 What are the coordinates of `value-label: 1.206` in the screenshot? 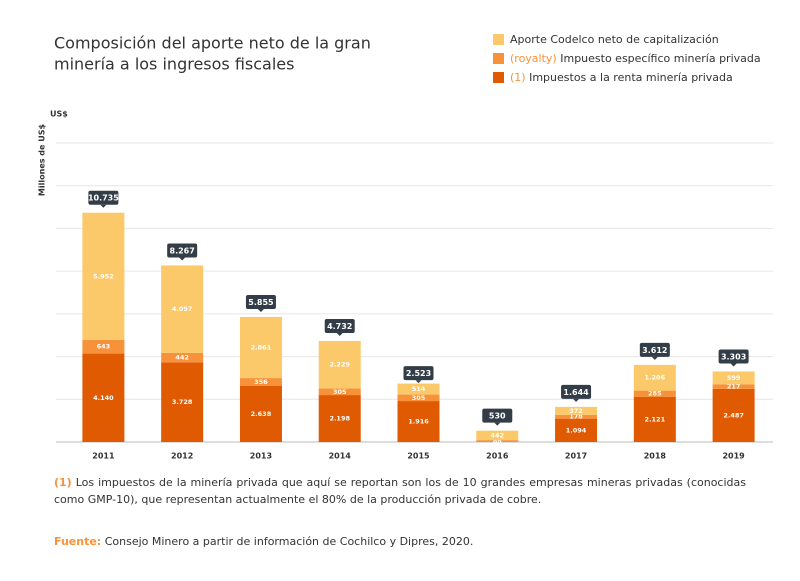 It's located at (655, 378).